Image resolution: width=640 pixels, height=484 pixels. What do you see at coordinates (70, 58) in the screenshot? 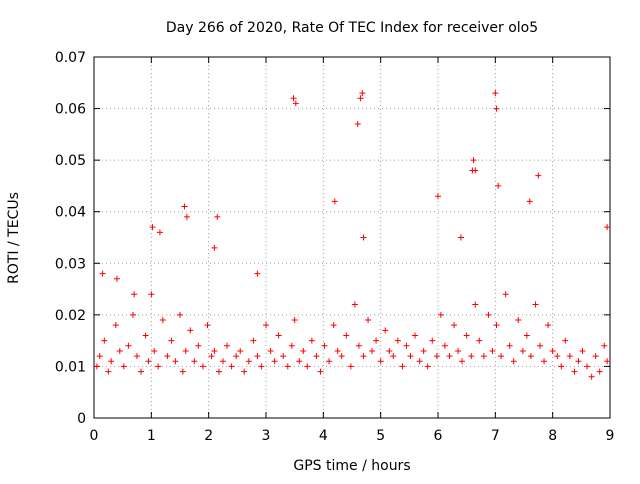
I see `y-tick-label: 0.07` at bounding box center [70, 58].